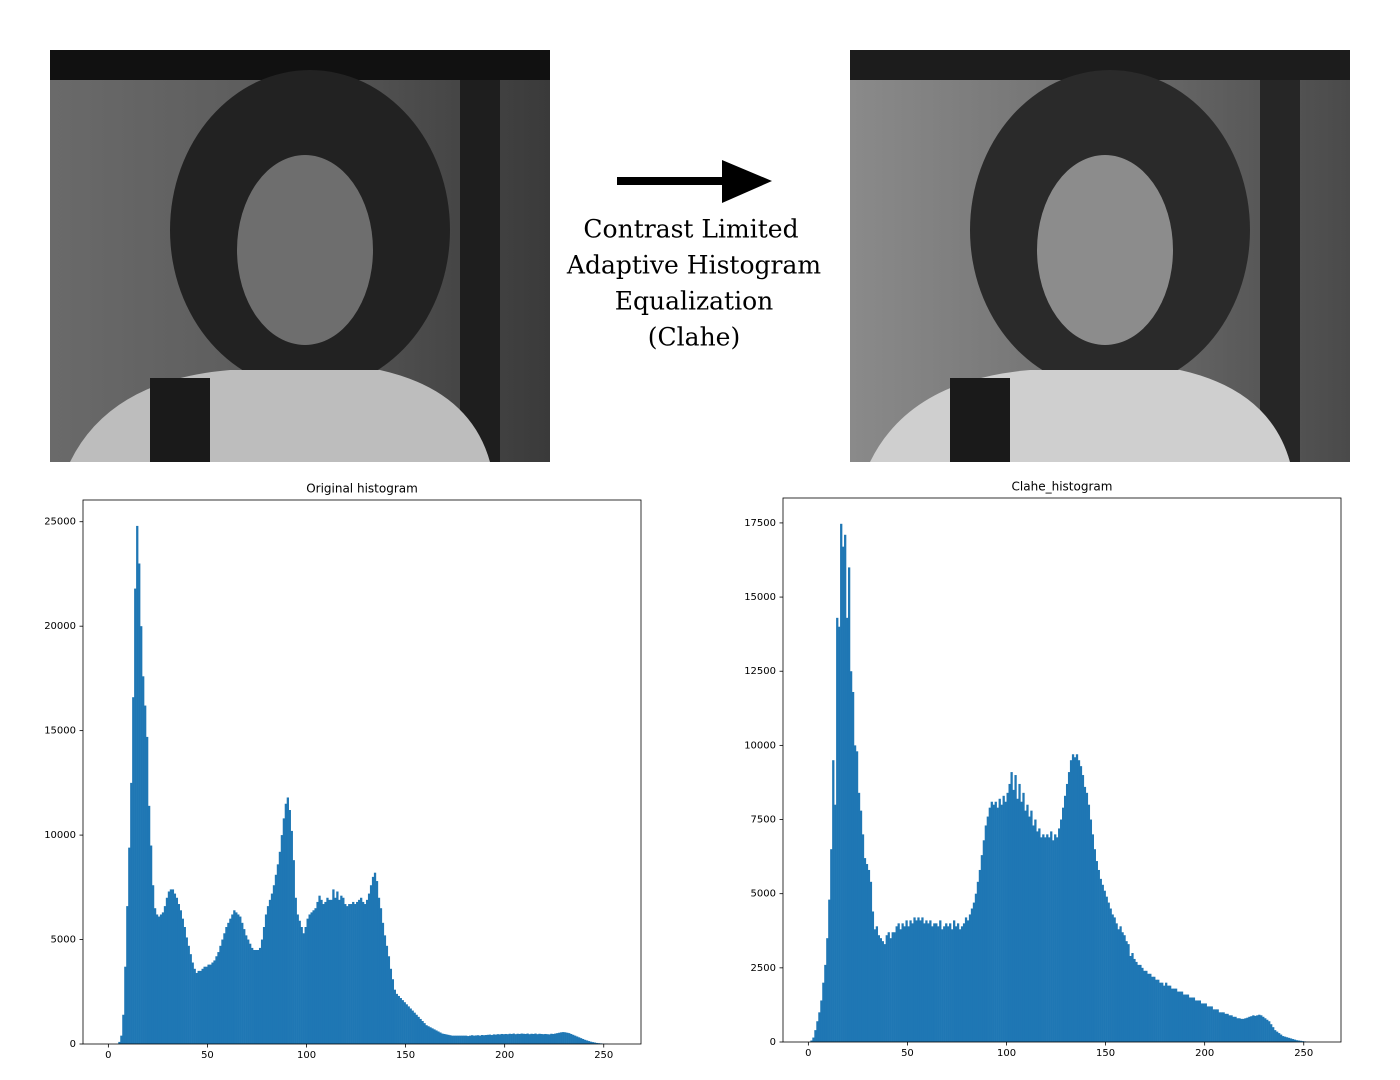 The image size is (1400, 1080). Describe the element at coordinates (73, 1044) in the screenshot. I see `y-tick-label: 0` at that location.